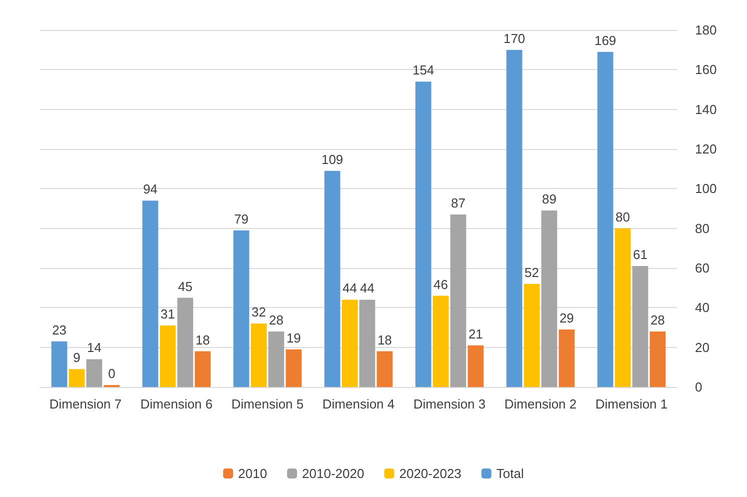 This screenshot has height=497, width=747. I want to click on data-label: 52, so click(532, 272).